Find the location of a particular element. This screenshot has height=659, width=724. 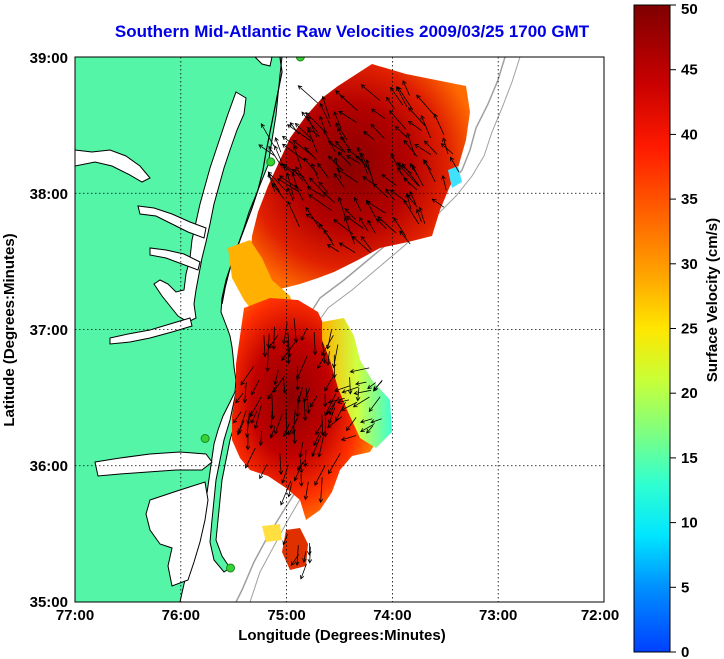

chesapeake-bay is located at coordinates (200, 207).